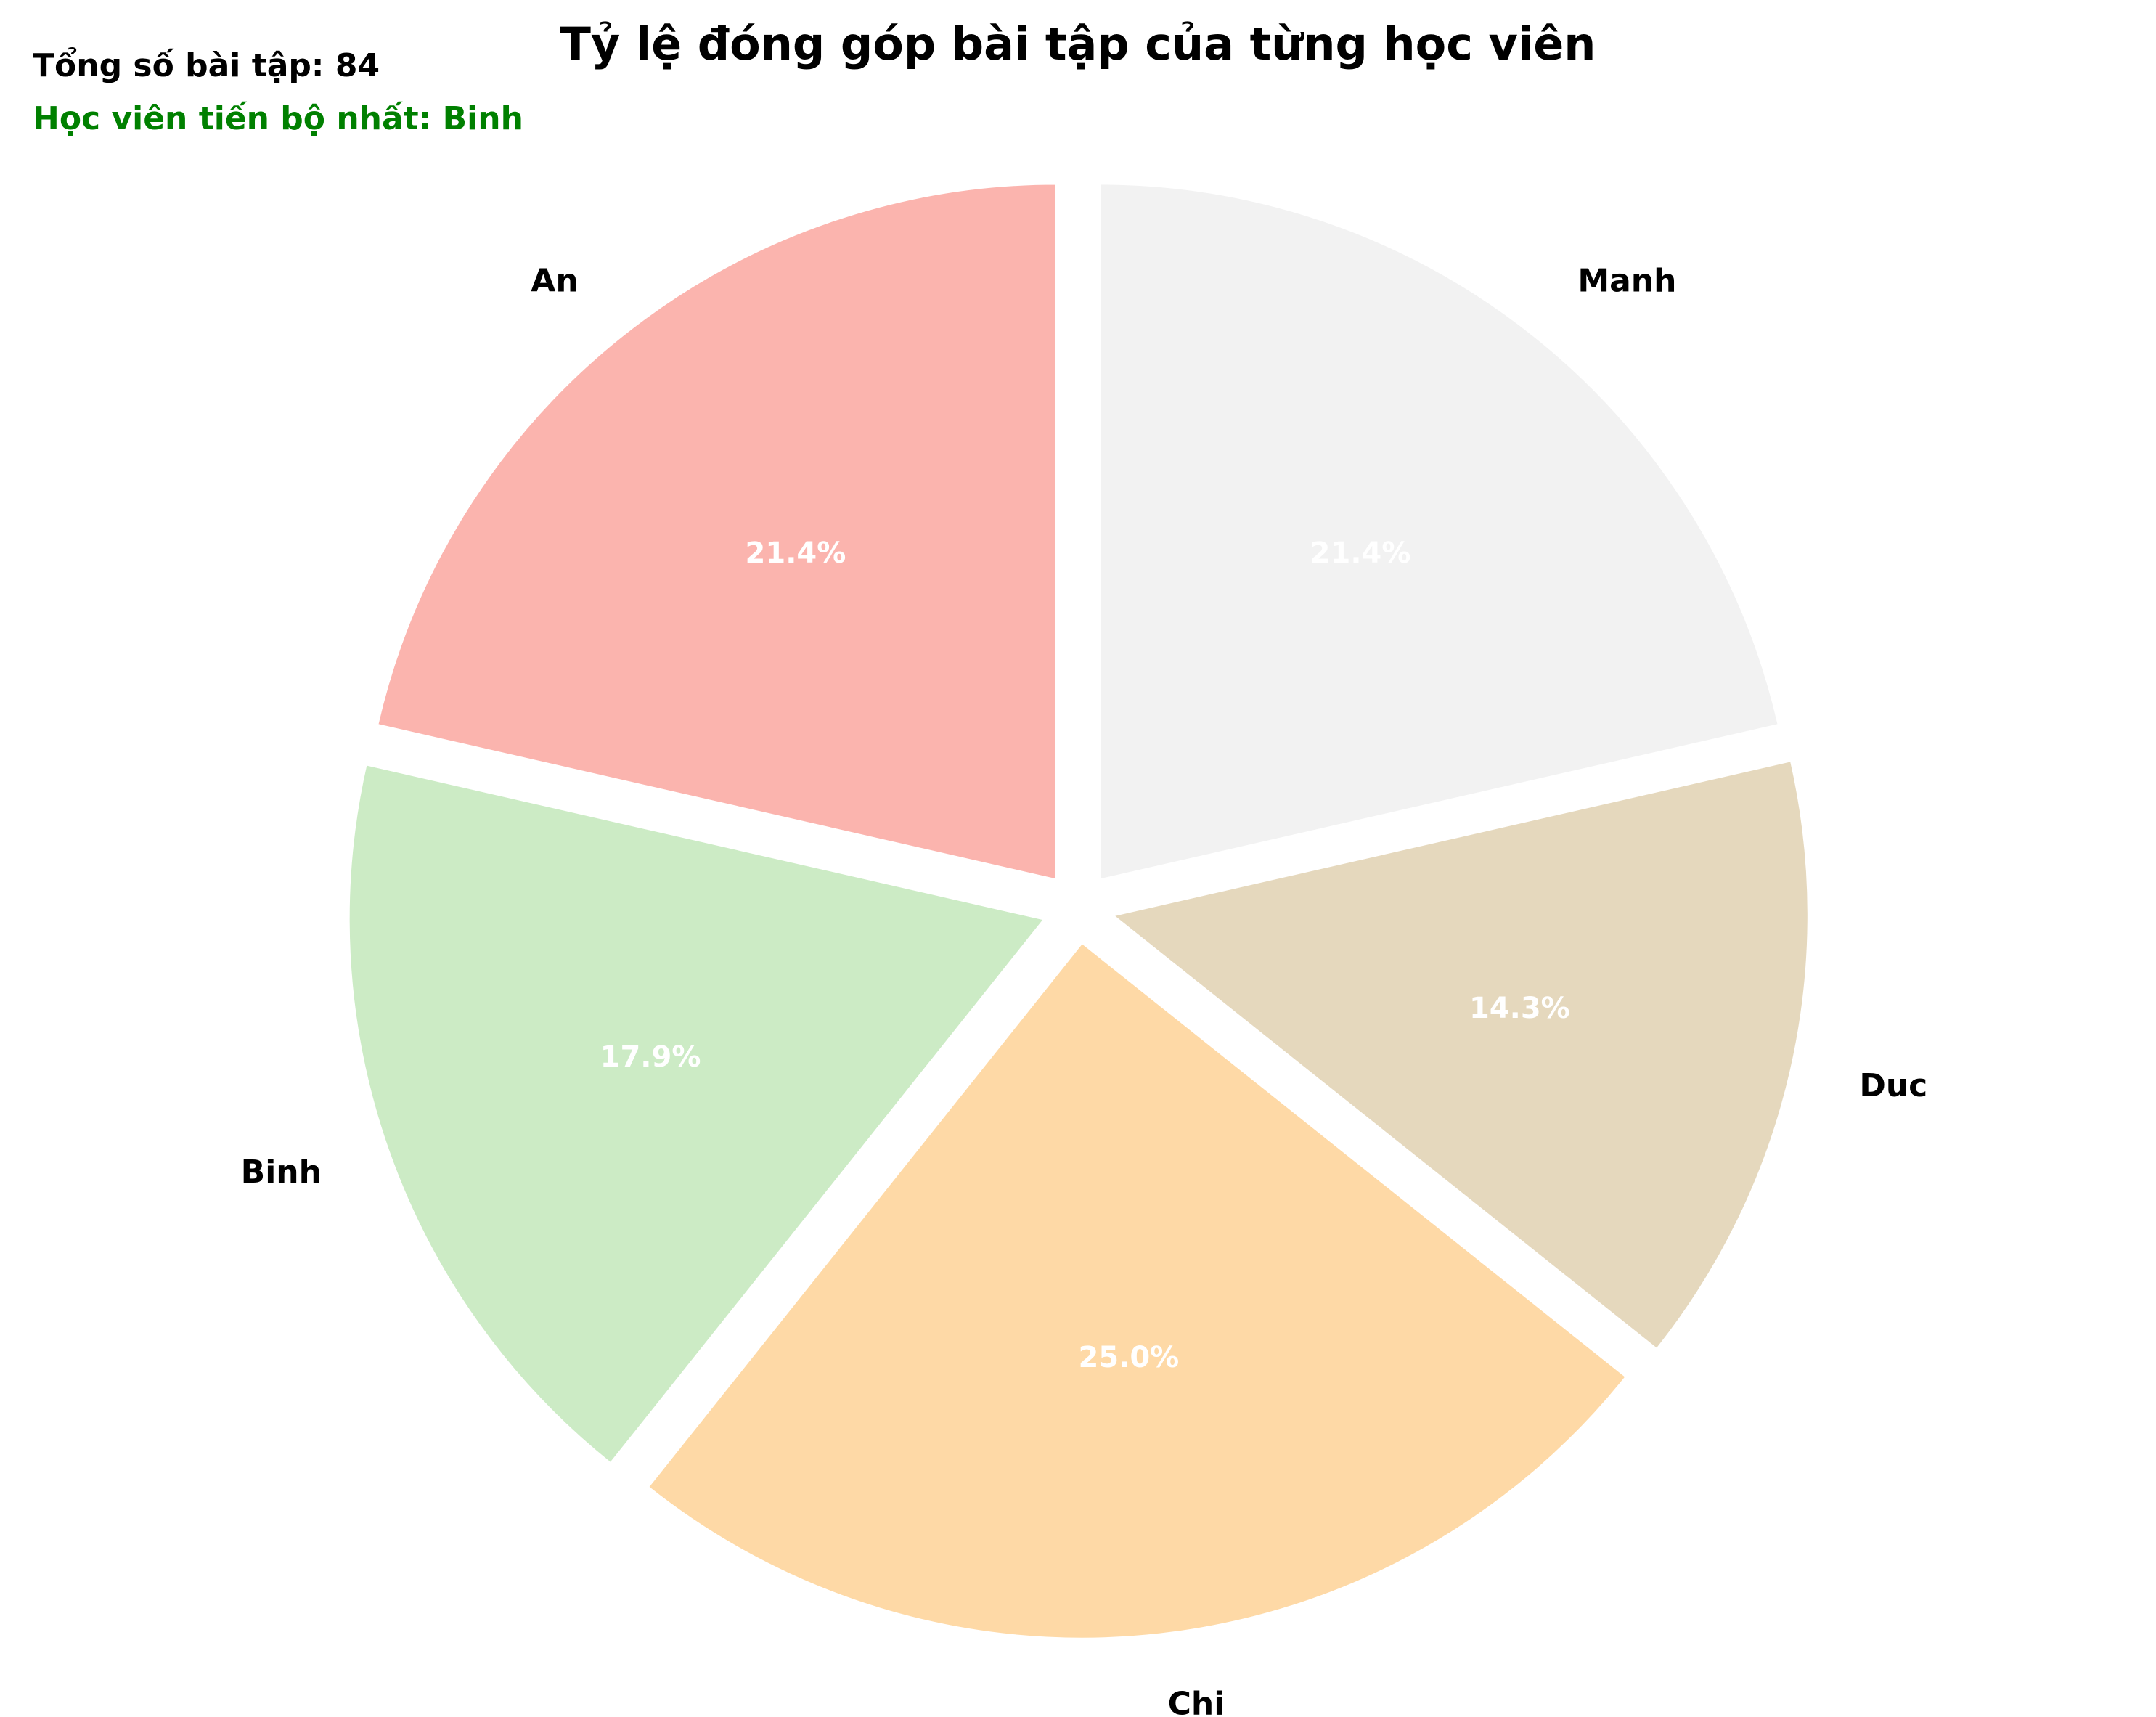 Image resolution: width=2156 pixels, height=1717 pixels. Describe the element at coordinates (1128, 1357) in the screenshot. I see `pct-label-chi: 25.0%` at that location.